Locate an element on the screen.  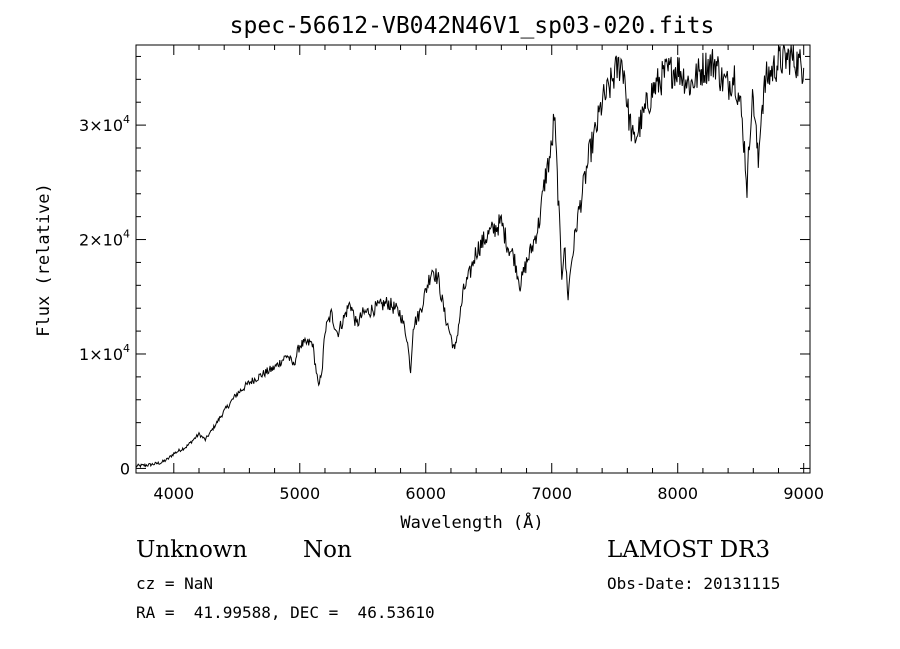
y-axis-label: Flux (relative) is located at coordinates (44, 260).